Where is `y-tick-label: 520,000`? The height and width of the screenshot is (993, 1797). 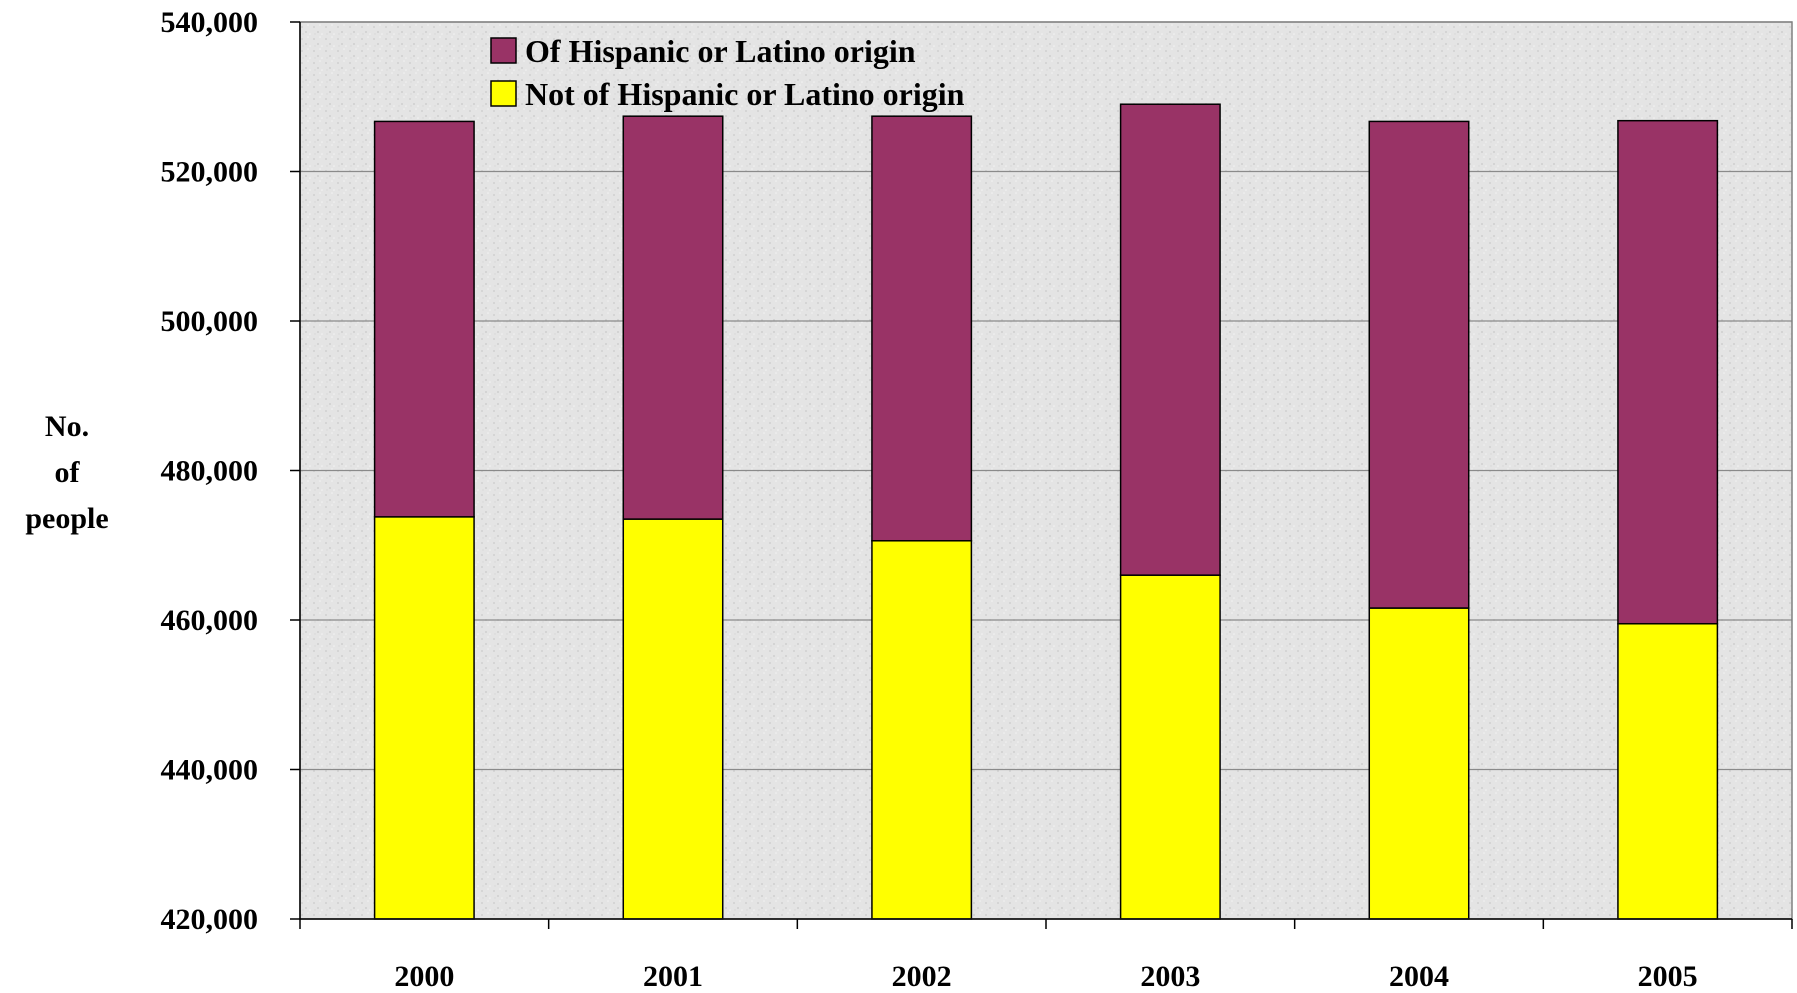
y-tick-label: 520,000 is located at coordinates (210, 172).